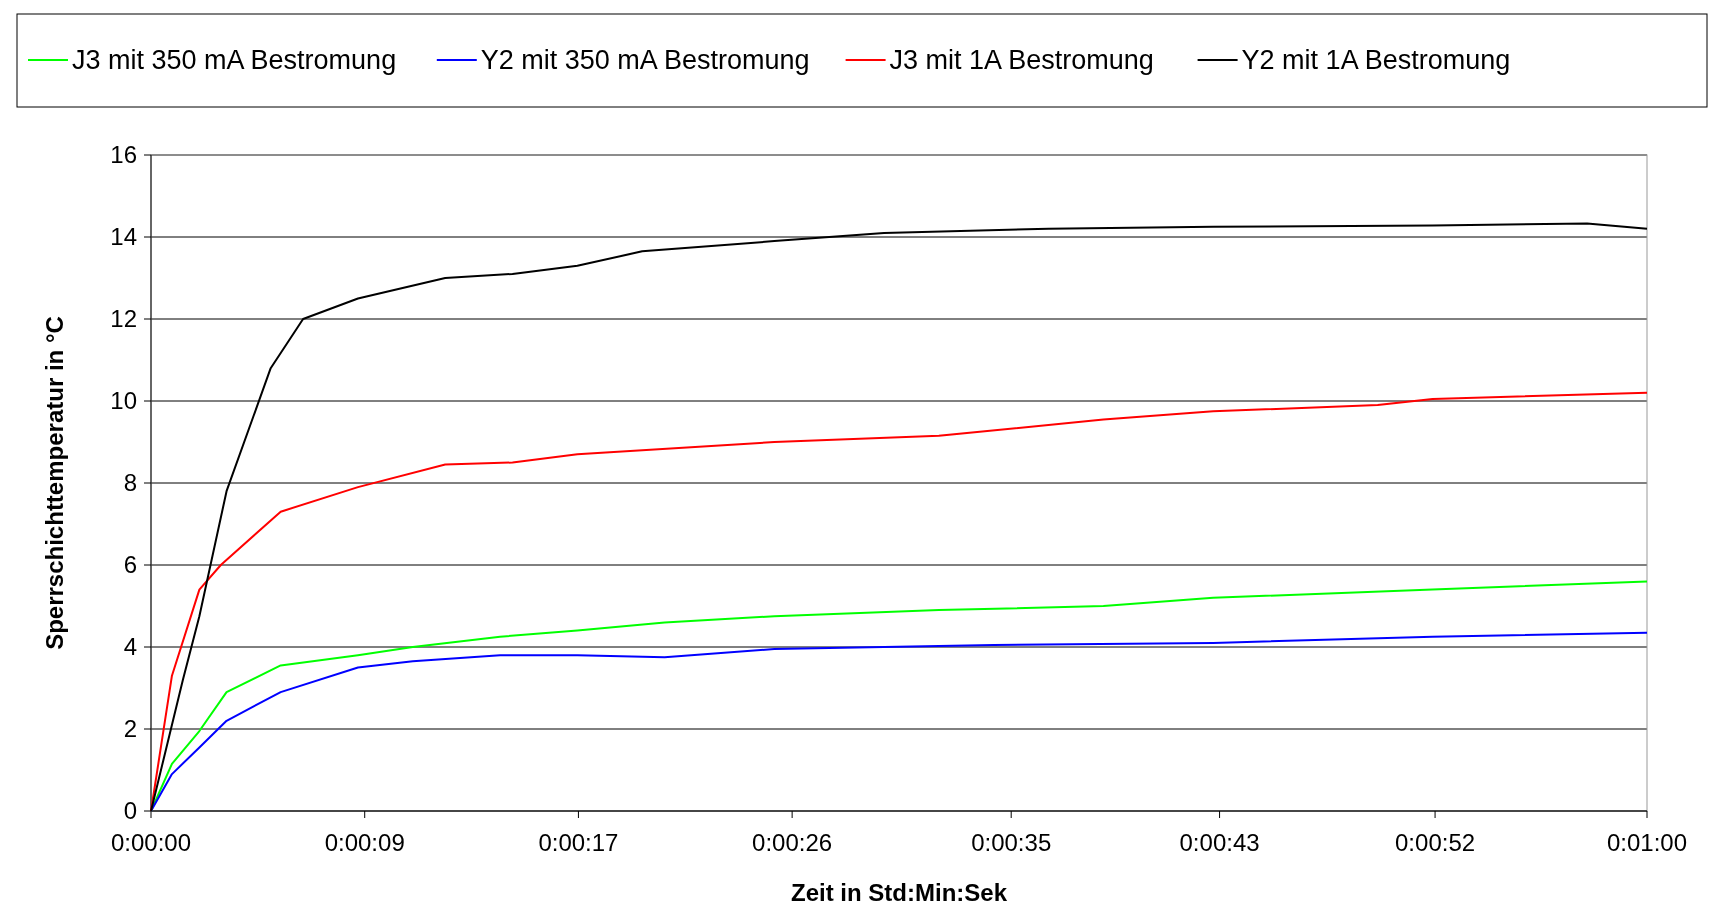  Describe the element at coordinates (645, 60) in the screenshot. I see `legend-label: Y2 mit 350 mA Bestromung` at that location.